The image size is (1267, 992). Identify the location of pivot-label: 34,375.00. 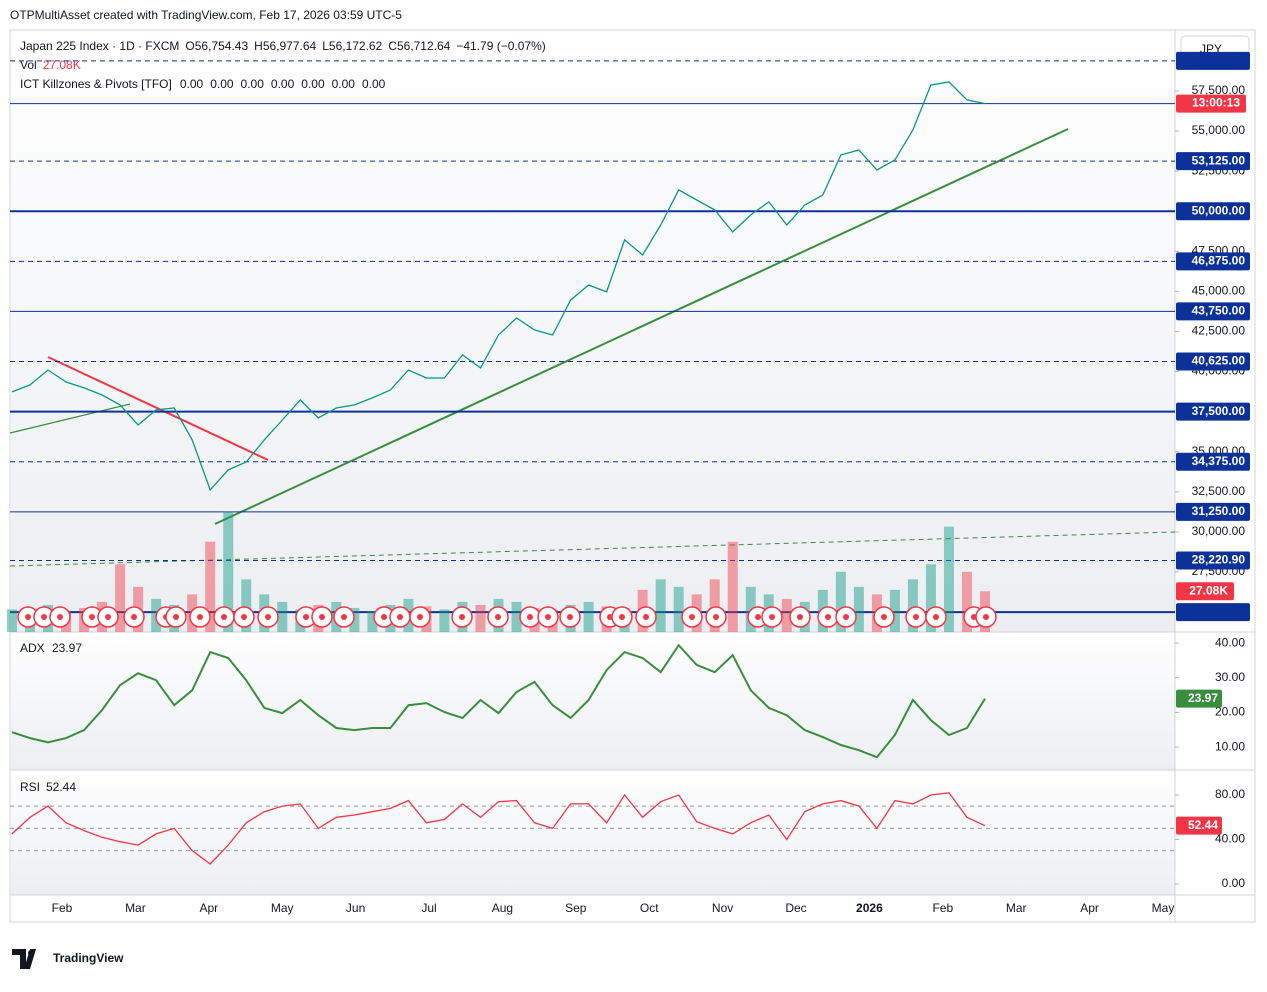
(1219, 461).